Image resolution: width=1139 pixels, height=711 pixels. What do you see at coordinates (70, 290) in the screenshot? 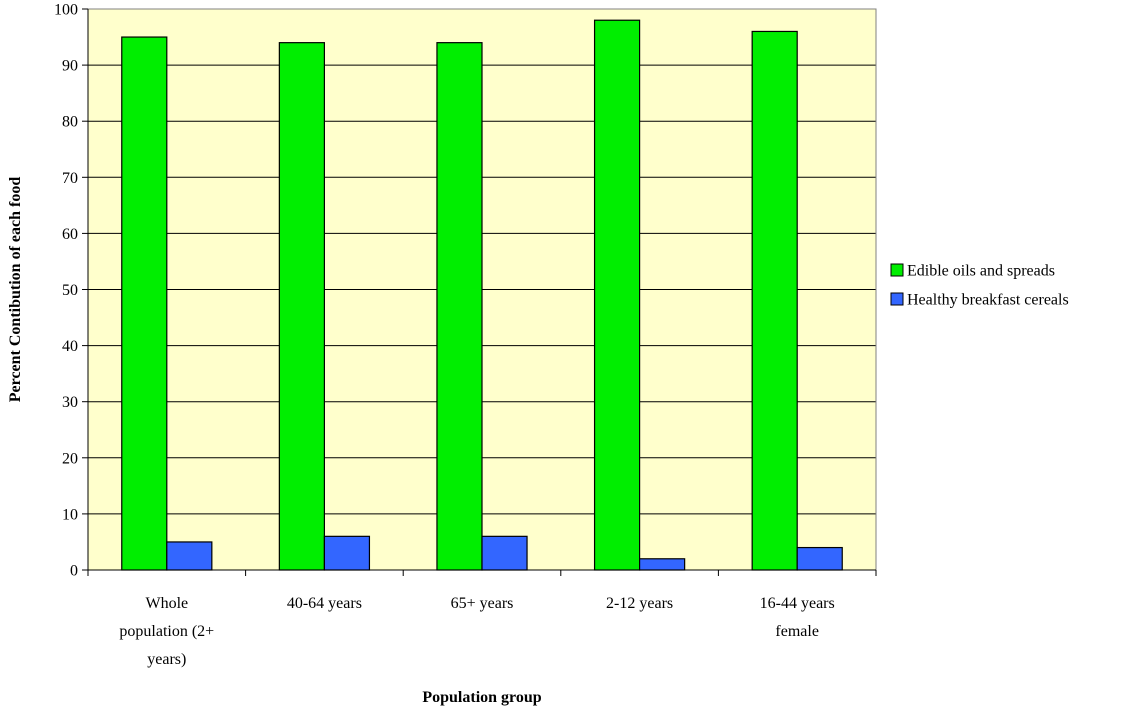
I see `y-tick-label: 50` at bounding box center [70, 290].